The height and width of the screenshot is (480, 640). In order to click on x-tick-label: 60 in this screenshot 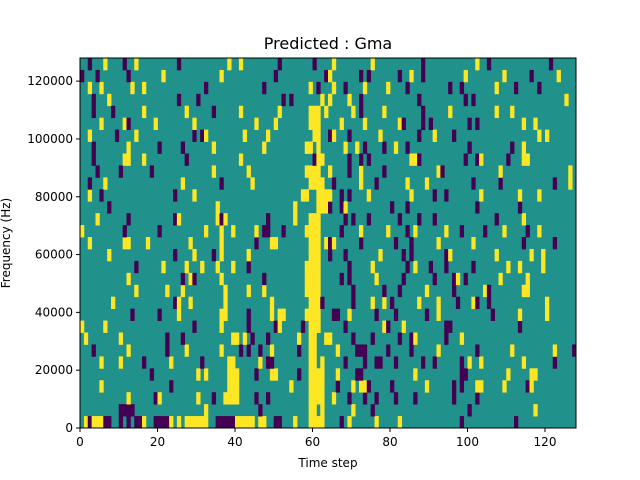, I will do `click(312, 442)`.